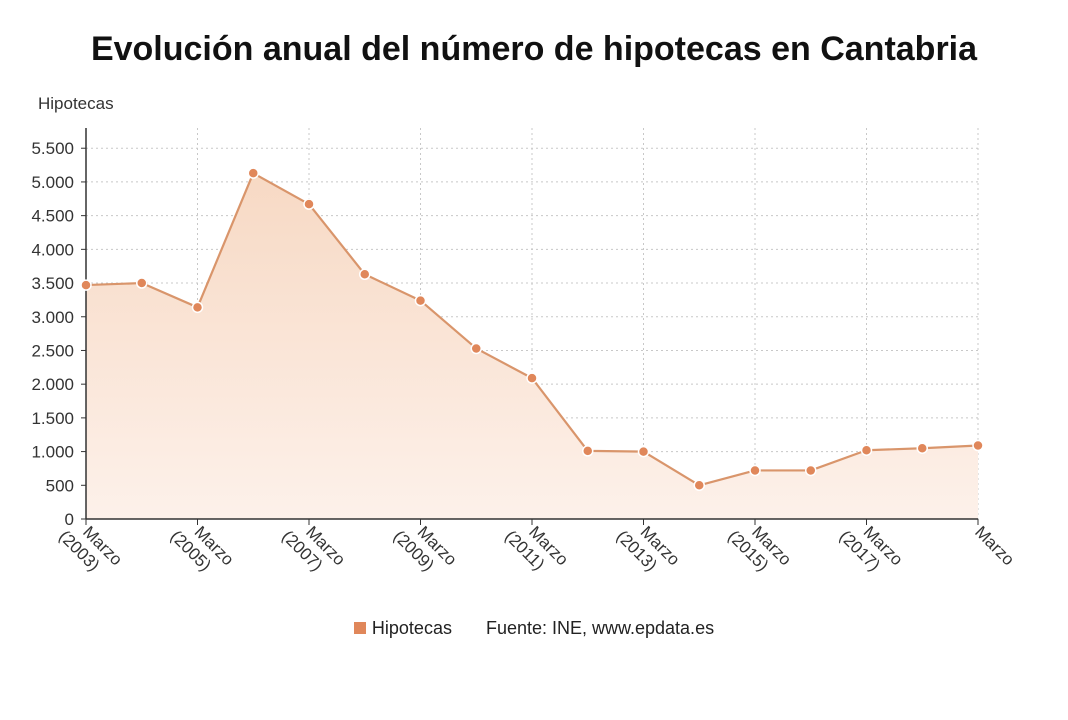 The width and height of the screenshot is (1068, 720). Describe the element at coordinates (648, 547) in the screenshot. I see `x-tick-label: Marzo(2013)` at that location.